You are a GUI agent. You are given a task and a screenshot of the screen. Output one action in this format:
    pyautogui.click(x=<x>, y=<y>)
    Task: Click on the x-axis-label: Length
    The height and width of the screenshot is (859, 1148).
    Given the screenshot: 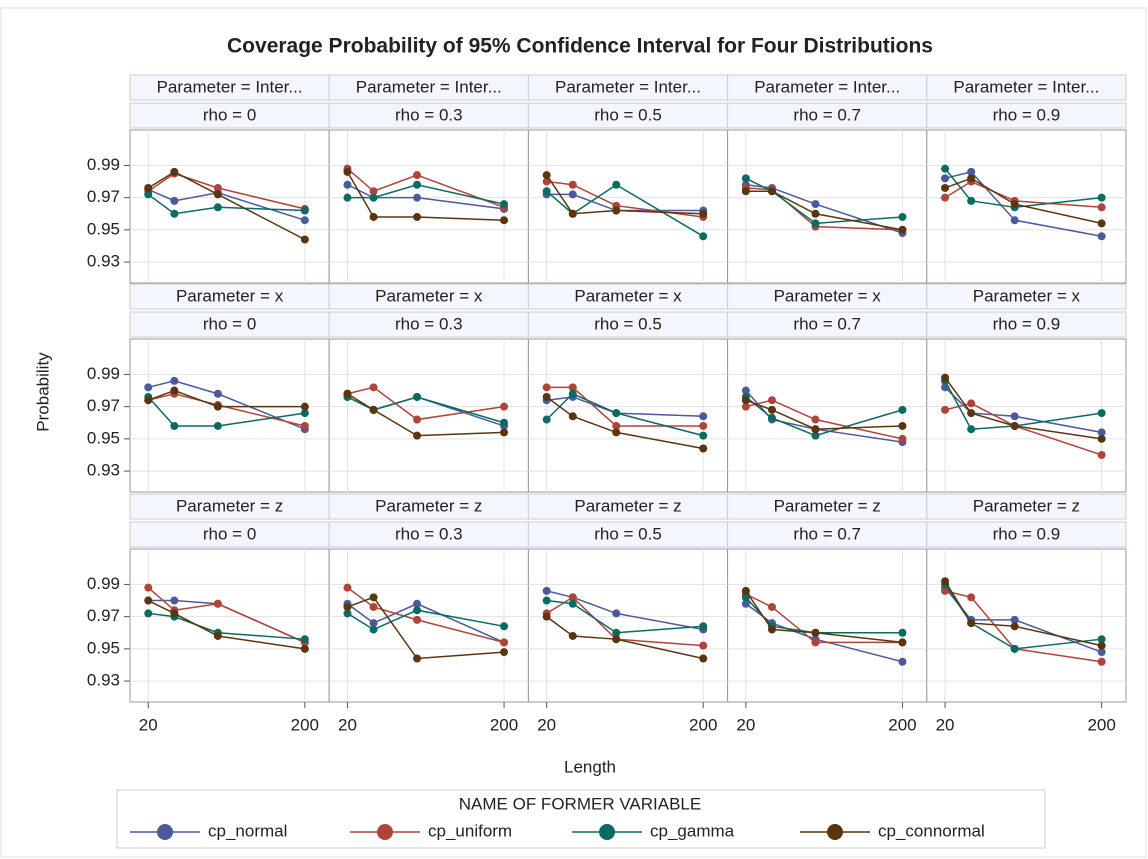 What is the action you would take?
    pyautogui.click(x=590, y=766)
    